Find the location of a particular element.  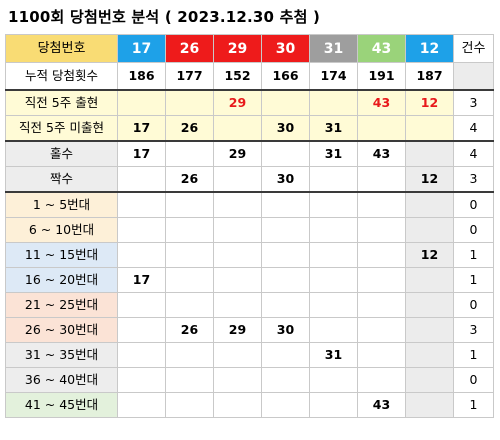

row-label: 홀수 is located at coordinates (61, 153).